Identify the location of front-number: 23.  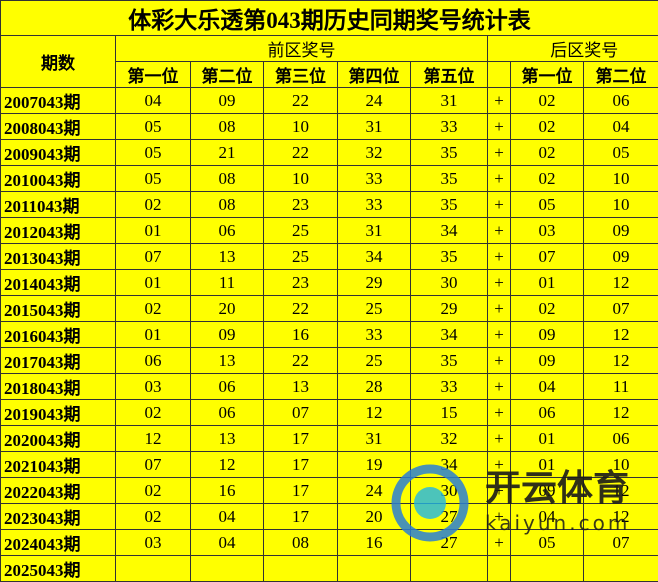
(301, 283).